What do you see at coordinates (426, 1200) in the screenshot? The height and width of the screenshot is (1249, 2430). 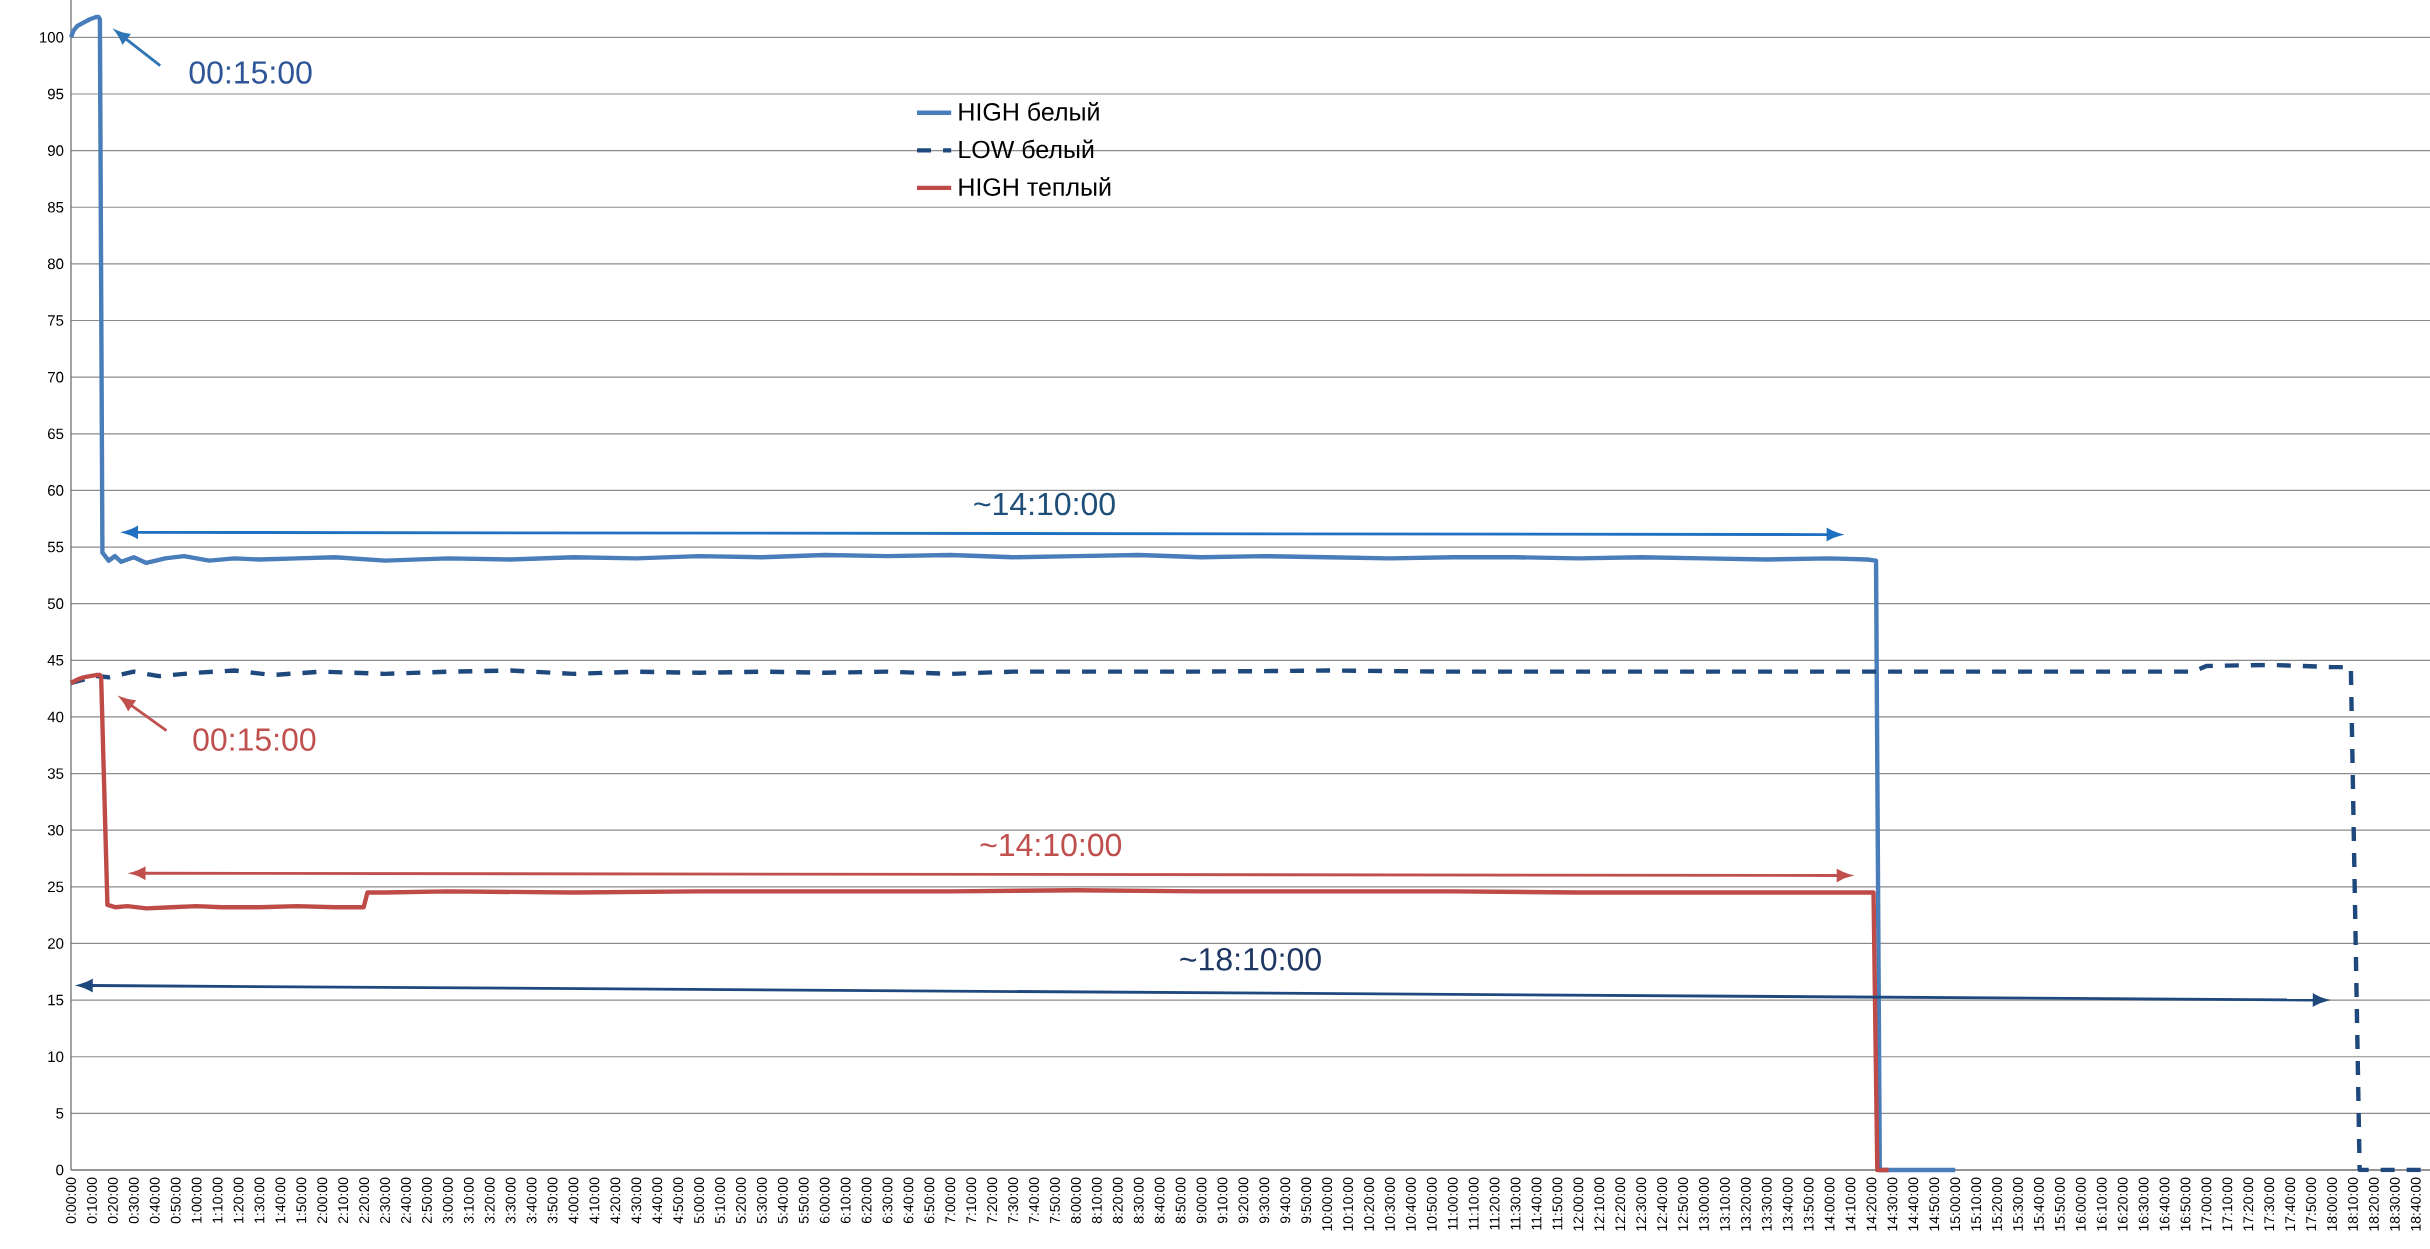 I see `x-tick-label: 2:50:00` at bounding box center [426, 1200].